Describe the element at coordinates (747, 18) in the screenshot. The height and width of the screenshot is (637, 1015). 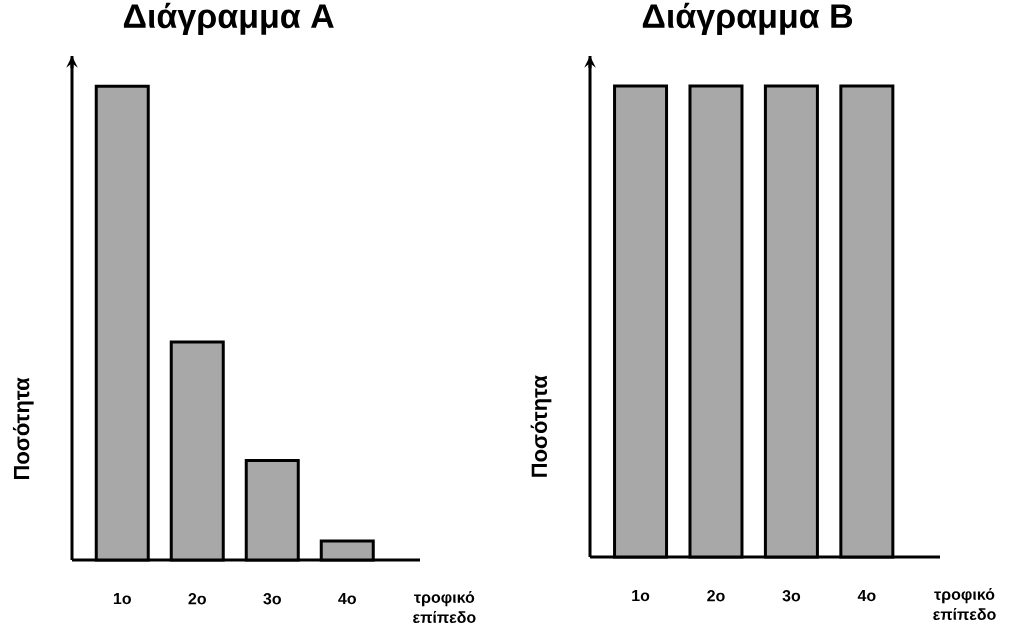
I see `chart-title: Διάγραμμα Β` at that location.